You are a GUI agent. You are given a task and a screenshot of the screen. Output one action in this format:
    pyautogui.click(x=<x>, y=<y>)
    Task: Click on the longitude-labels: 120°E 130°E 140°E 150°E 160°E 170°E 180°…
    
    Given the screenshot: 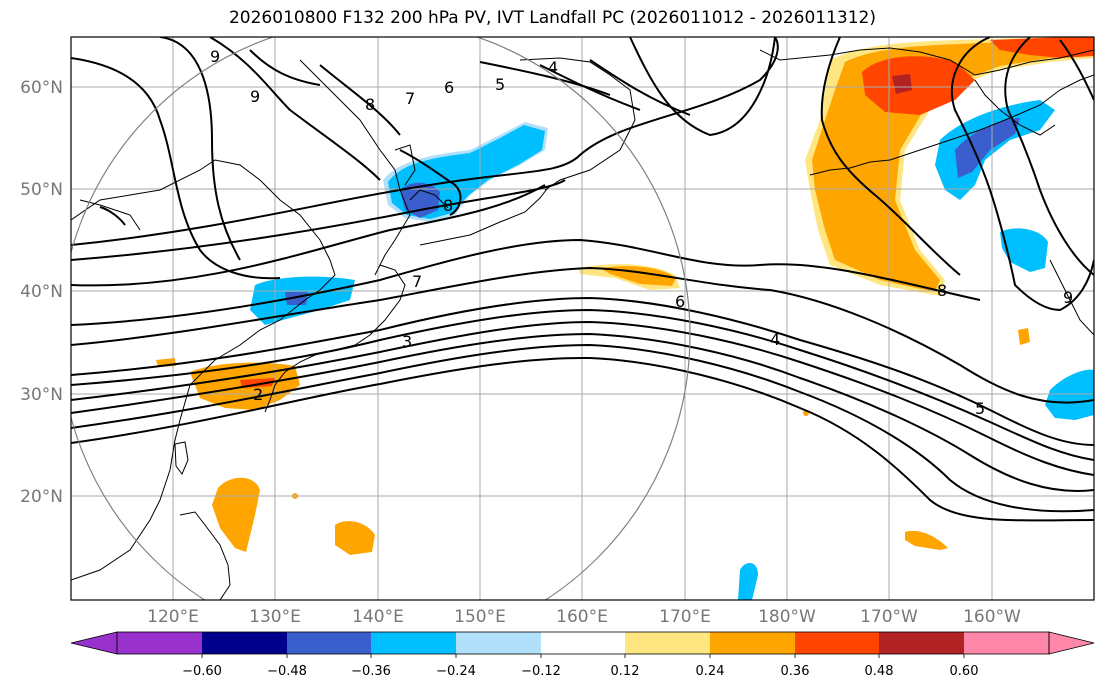 What is the action you would take?
    pyautogui.click(x=584, y=617)
    